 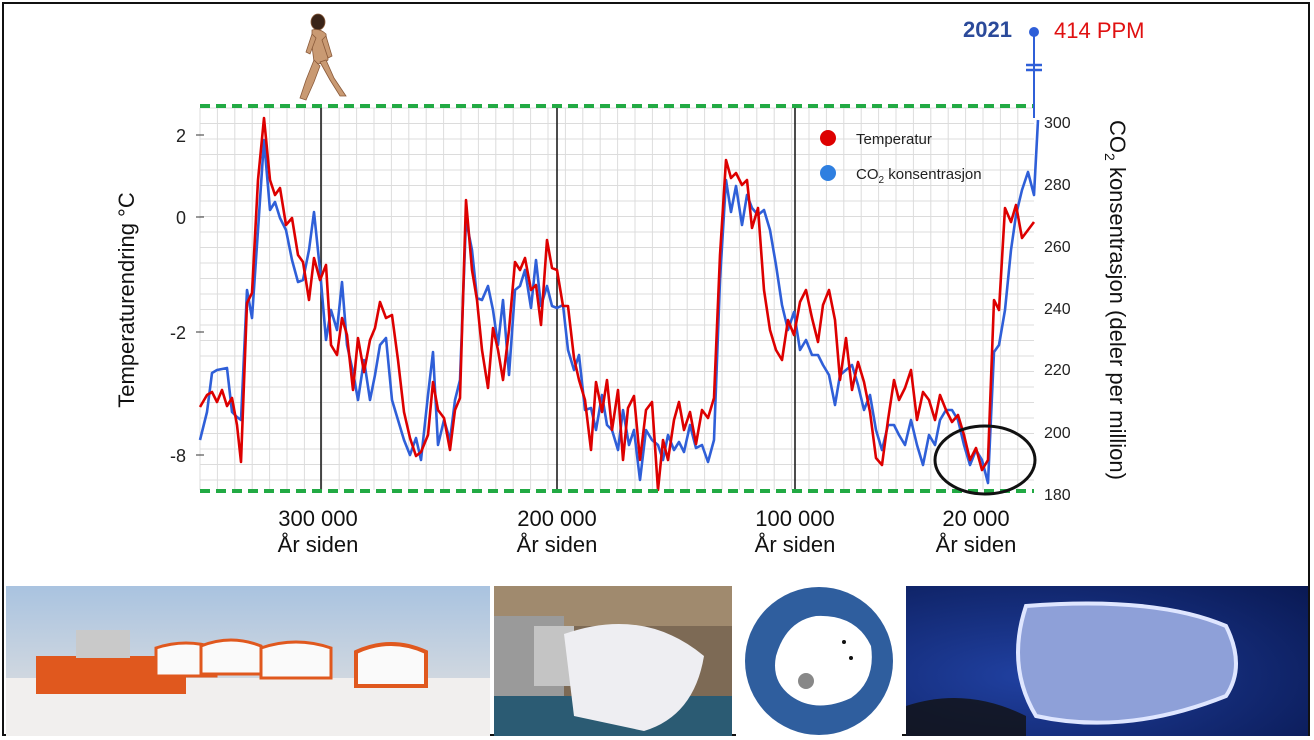 I want to click on legend-co2-label: CO2 konsentrasjon, so click(x=919, y=176).